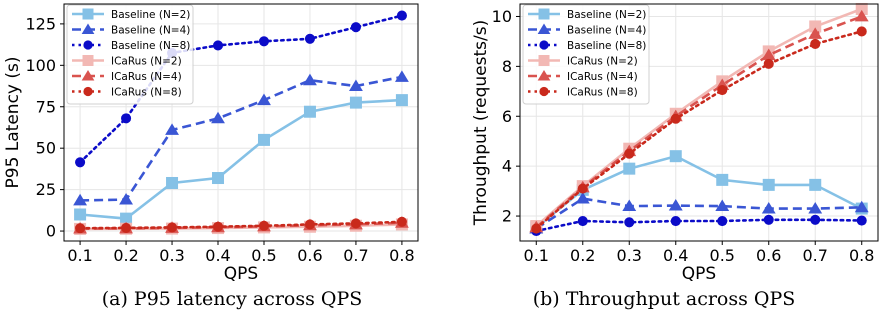  I want to click on legend-label: ICaRus (N=4), so click(602, 77).